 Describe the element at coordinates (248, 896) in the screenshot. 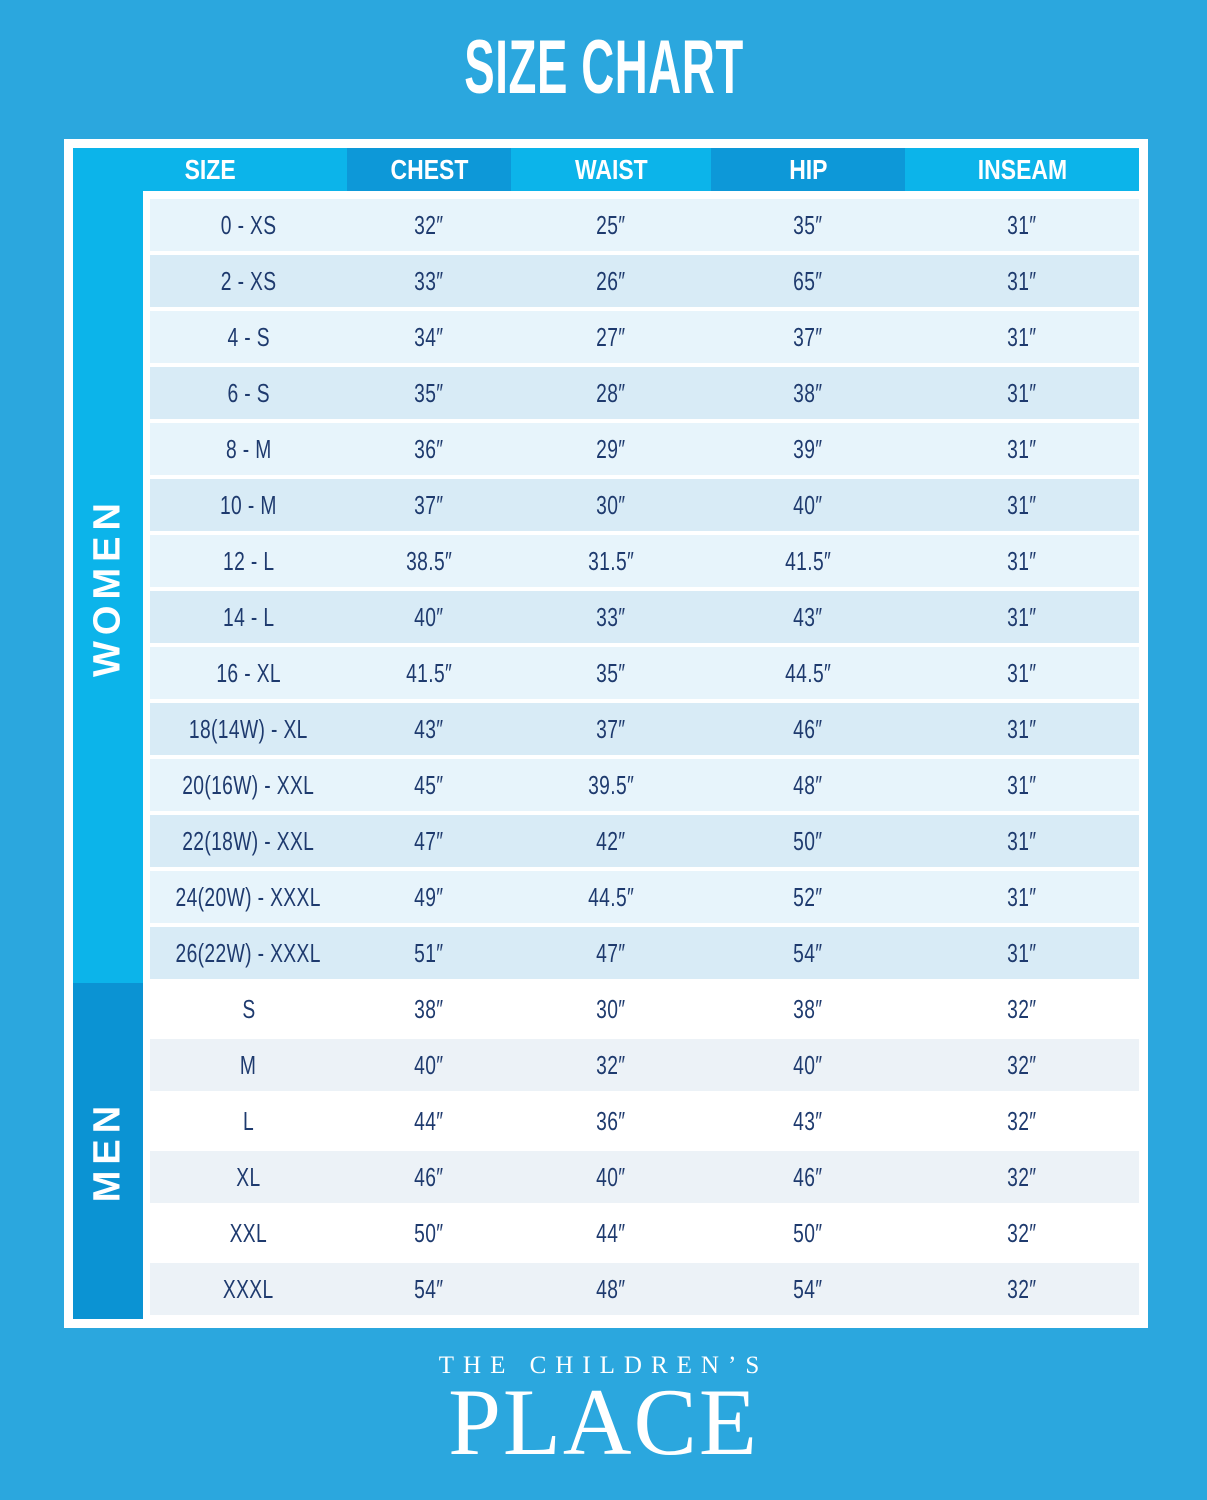

I see `size-label: 24(20W) - XXXL` at that location.